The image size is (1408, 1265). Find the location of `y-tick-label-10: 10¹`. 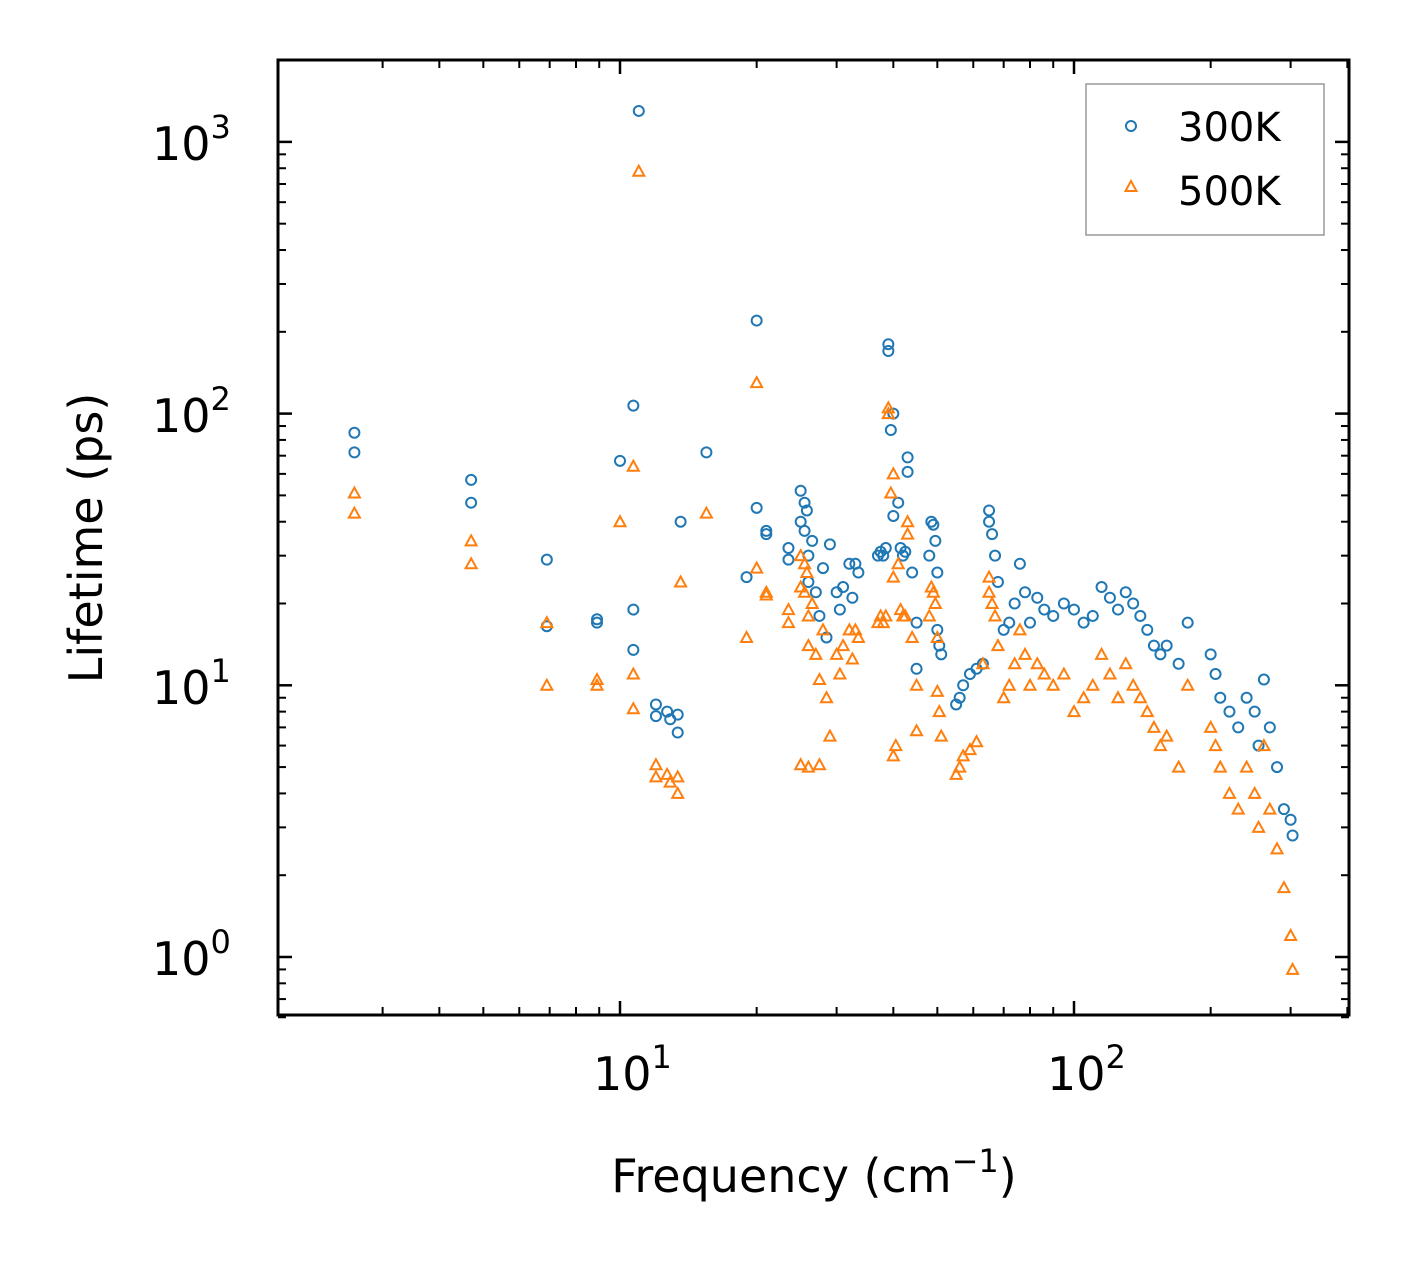

y-tick-label-10: 10¹ is located at coordinates (191, 683).